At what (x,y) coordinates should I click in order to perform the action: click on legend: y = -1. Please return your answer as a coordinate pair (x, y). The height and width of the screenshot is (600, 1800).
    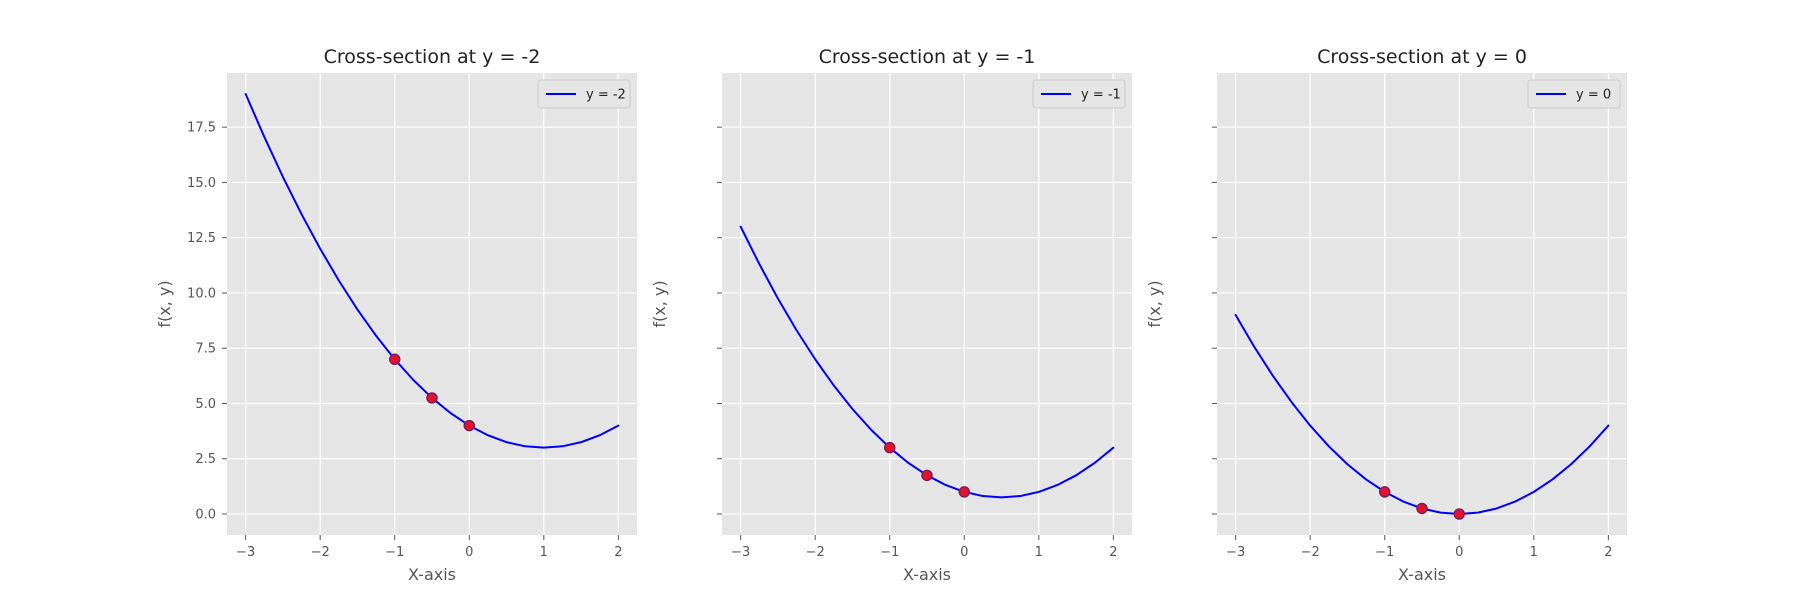
    Looking at the image, I should click on (1079, 94).